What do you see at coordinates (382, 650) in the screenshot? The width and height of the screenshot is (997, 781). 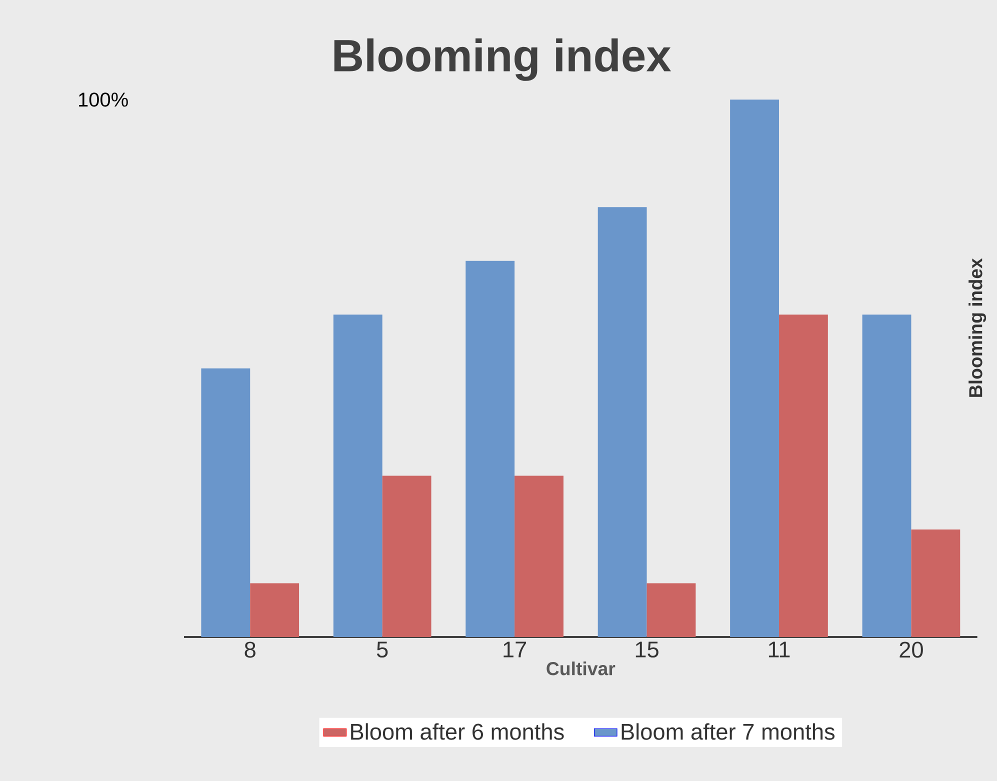 I see `x-tick-label: 5` at bounding box center [382, 650].